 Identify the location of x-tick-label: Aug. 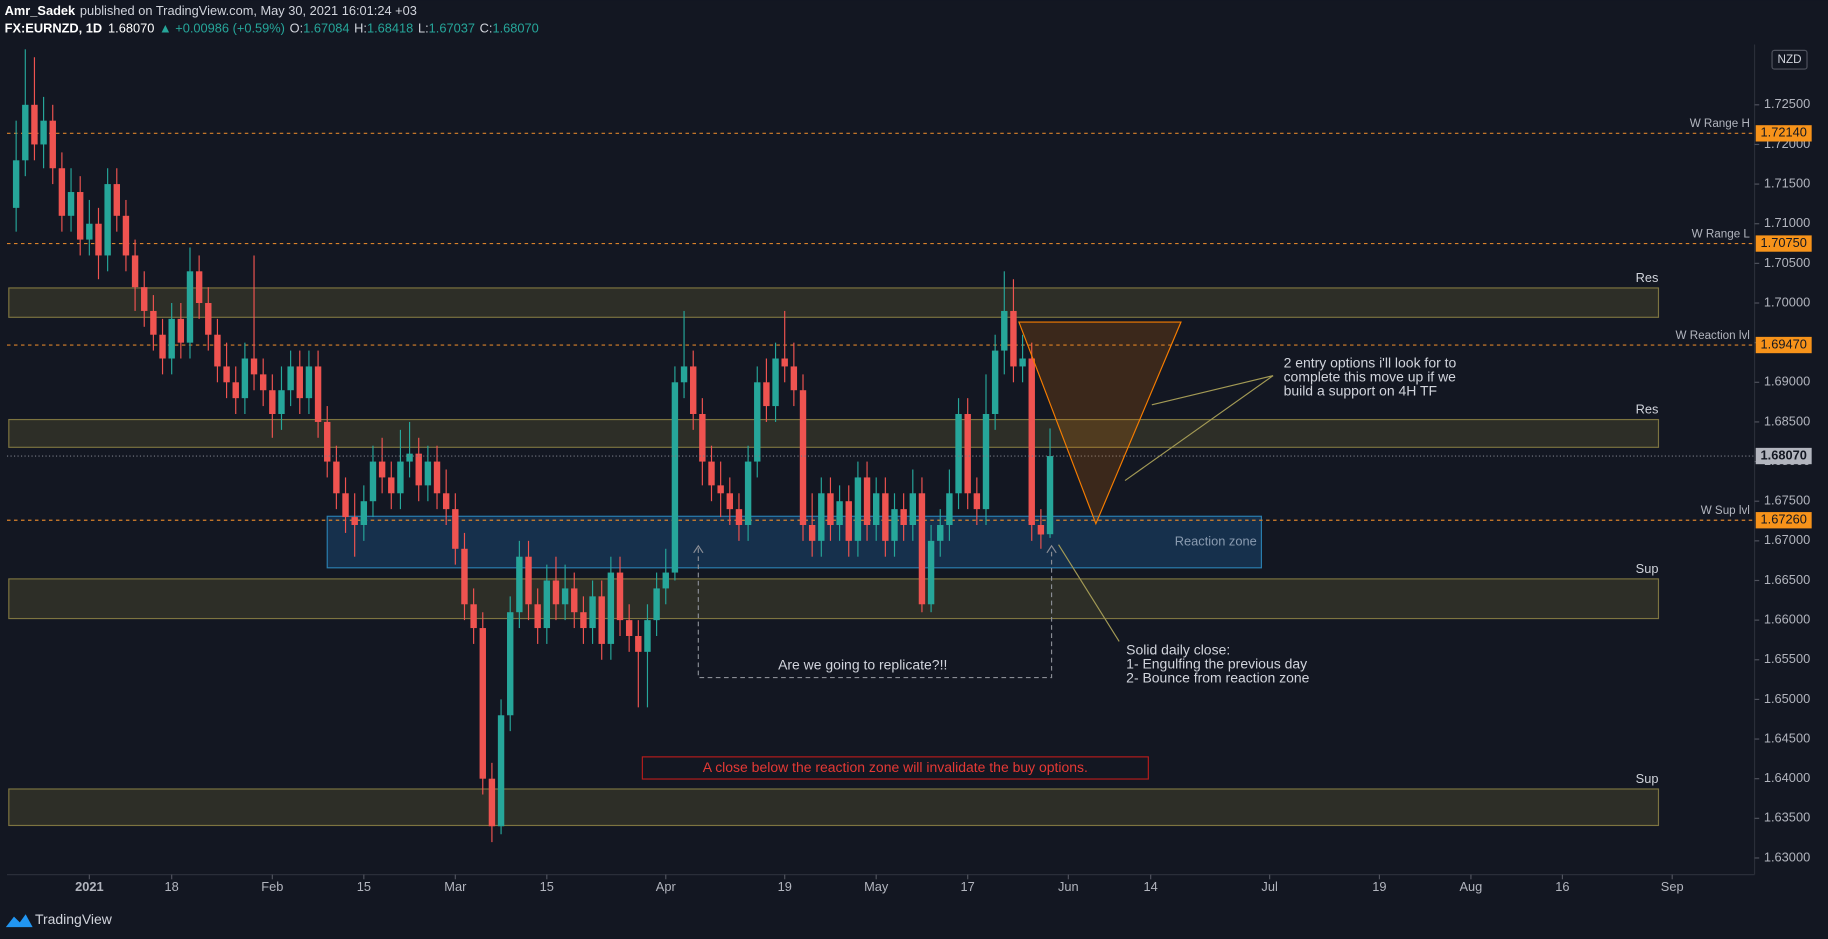
(1471, 886).